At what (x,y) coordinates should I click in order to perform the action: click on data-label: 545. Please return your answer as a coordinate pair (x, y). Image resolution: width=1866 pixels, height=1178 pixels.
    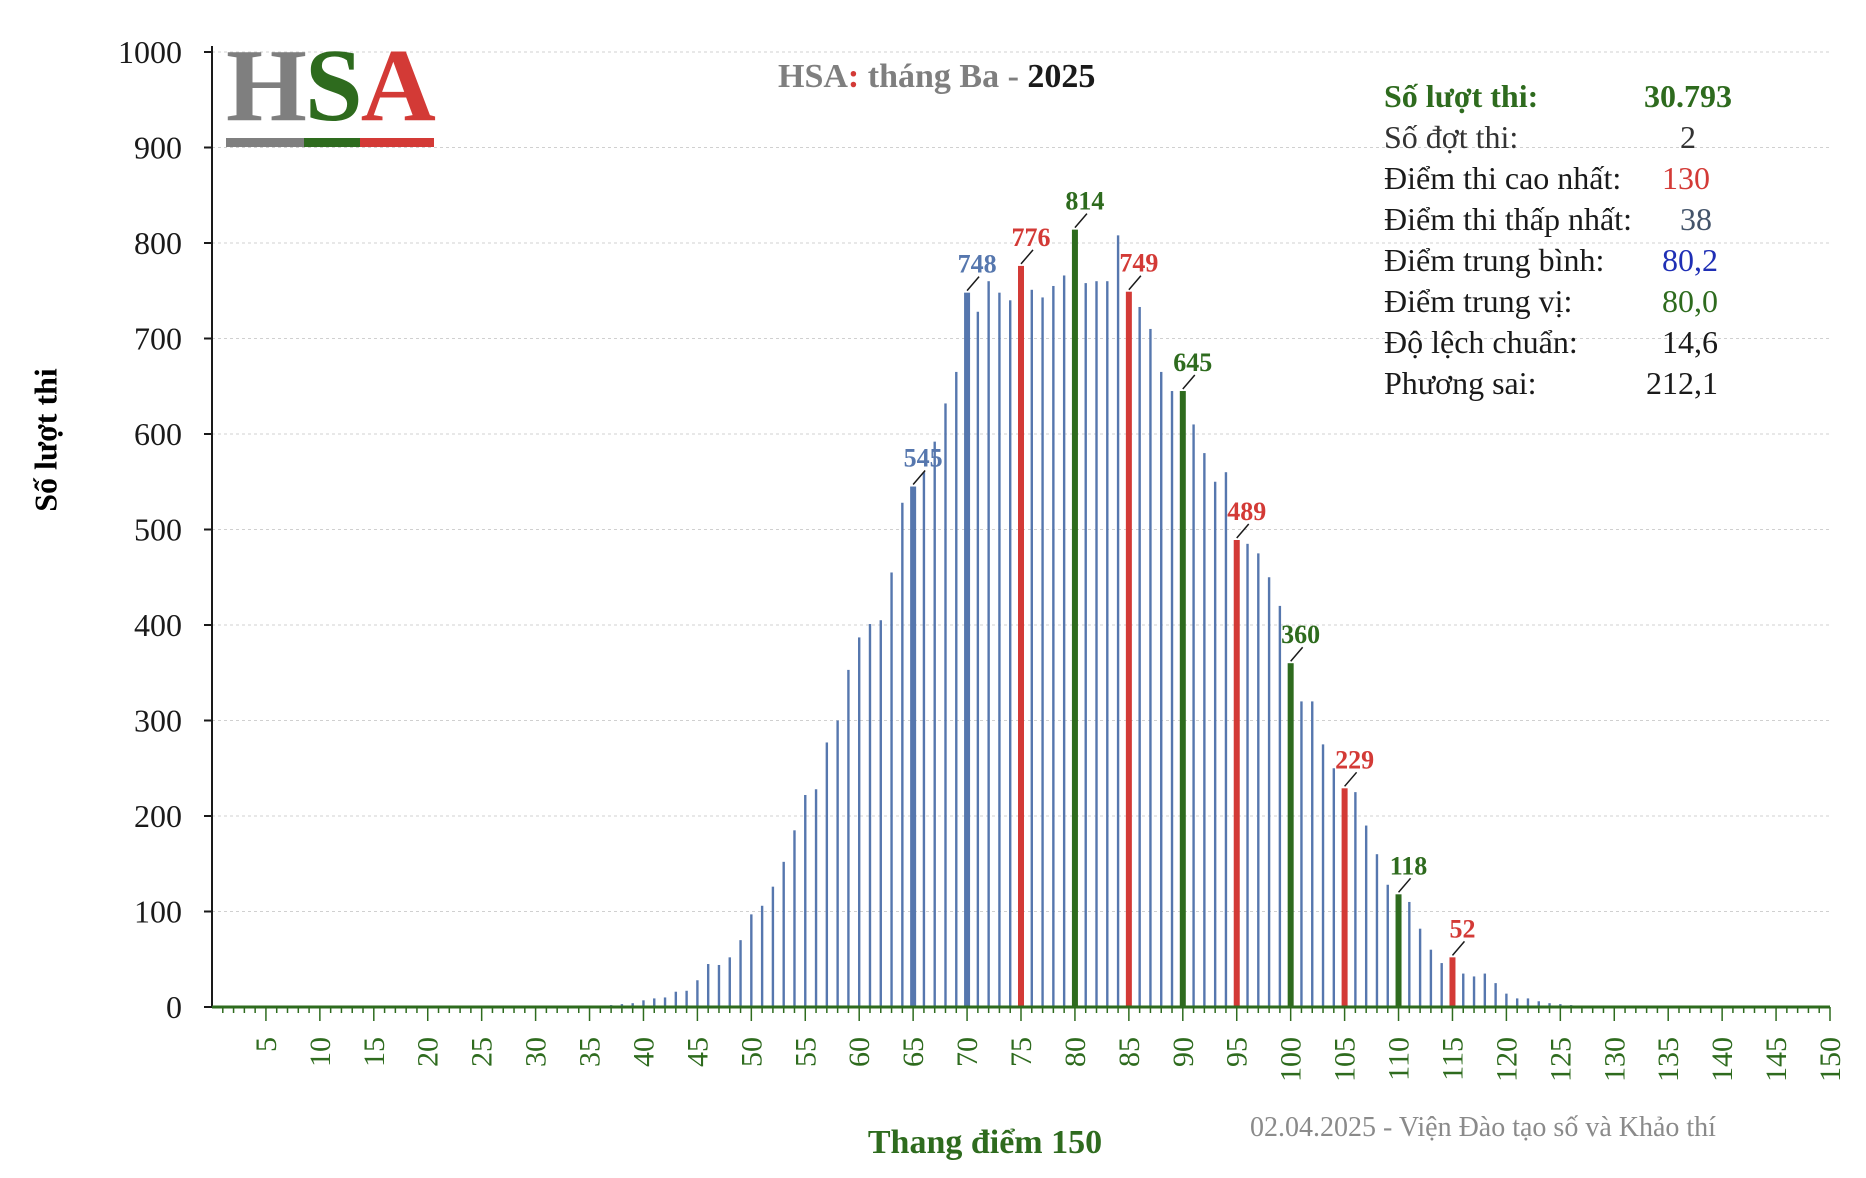
    Looking at the image, I should click on (923, 458).